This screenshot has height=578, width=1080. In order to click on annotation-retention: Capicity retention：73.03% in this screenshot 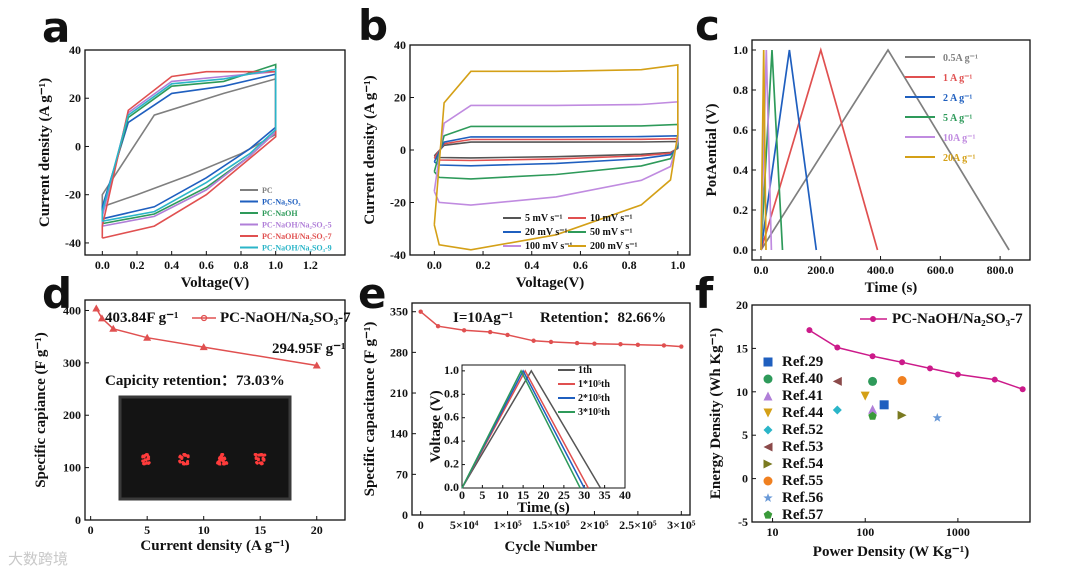, I will do `click(195, 381)`.